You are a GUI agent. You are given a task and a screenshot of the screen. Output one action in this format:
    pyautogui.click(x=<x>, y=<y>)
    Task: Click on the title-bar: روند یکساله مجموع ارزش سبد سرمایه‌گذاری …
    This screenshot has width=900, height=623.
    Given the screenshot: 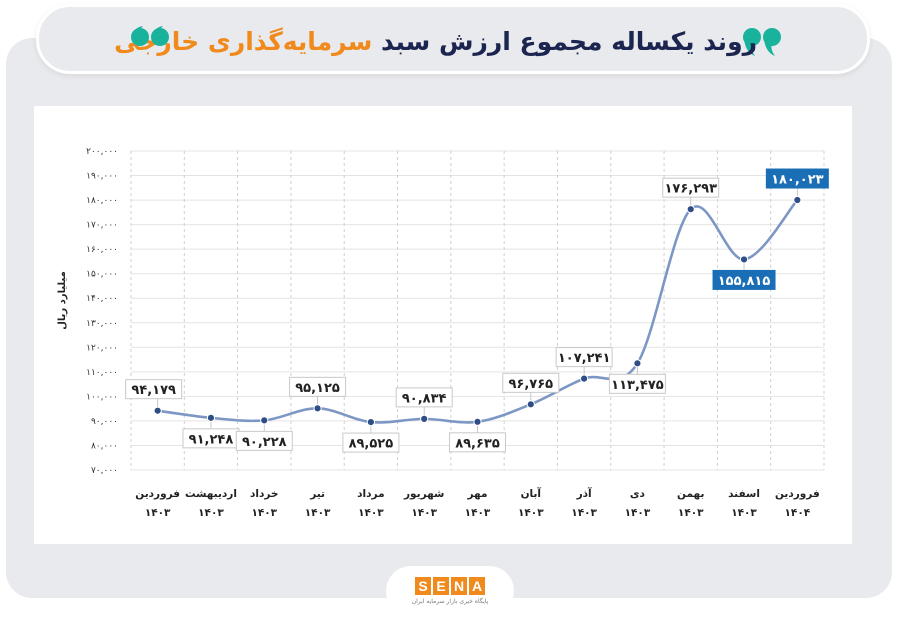 What is the action you would take?
    pyautogui.click(x=453, y=39)
    